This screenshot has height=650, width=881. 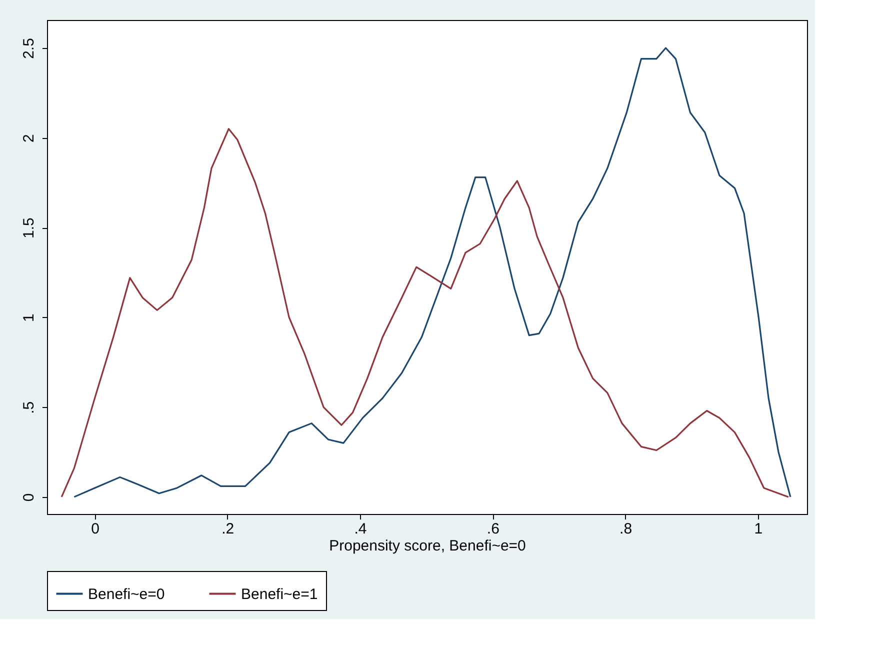 What do you see at coordinates (29, 318) in the screenshot?
I see `y-tick-label: 1` at bounding box center [29, 318].